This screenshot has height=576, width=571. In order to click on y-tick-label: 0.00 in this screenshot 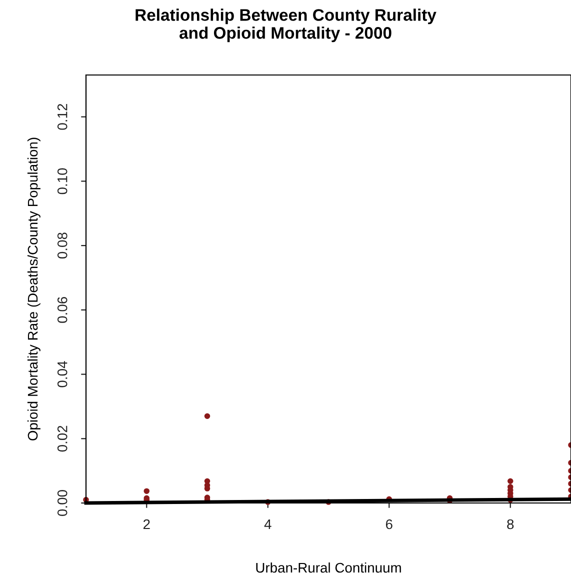, I will do `click(62, 503)`.